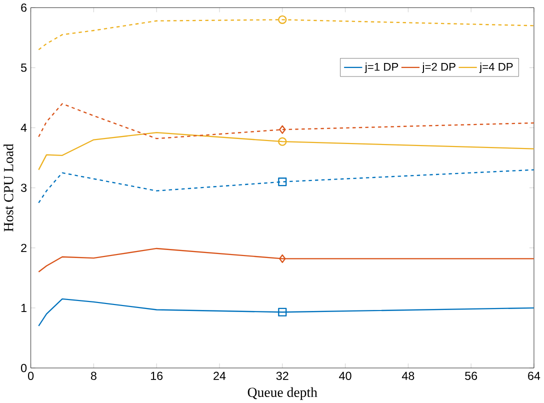  What do you see at coordinates (93, 376) in the screenshot?
I see `x-tick-label: 8` at bounding box center [93, 376].